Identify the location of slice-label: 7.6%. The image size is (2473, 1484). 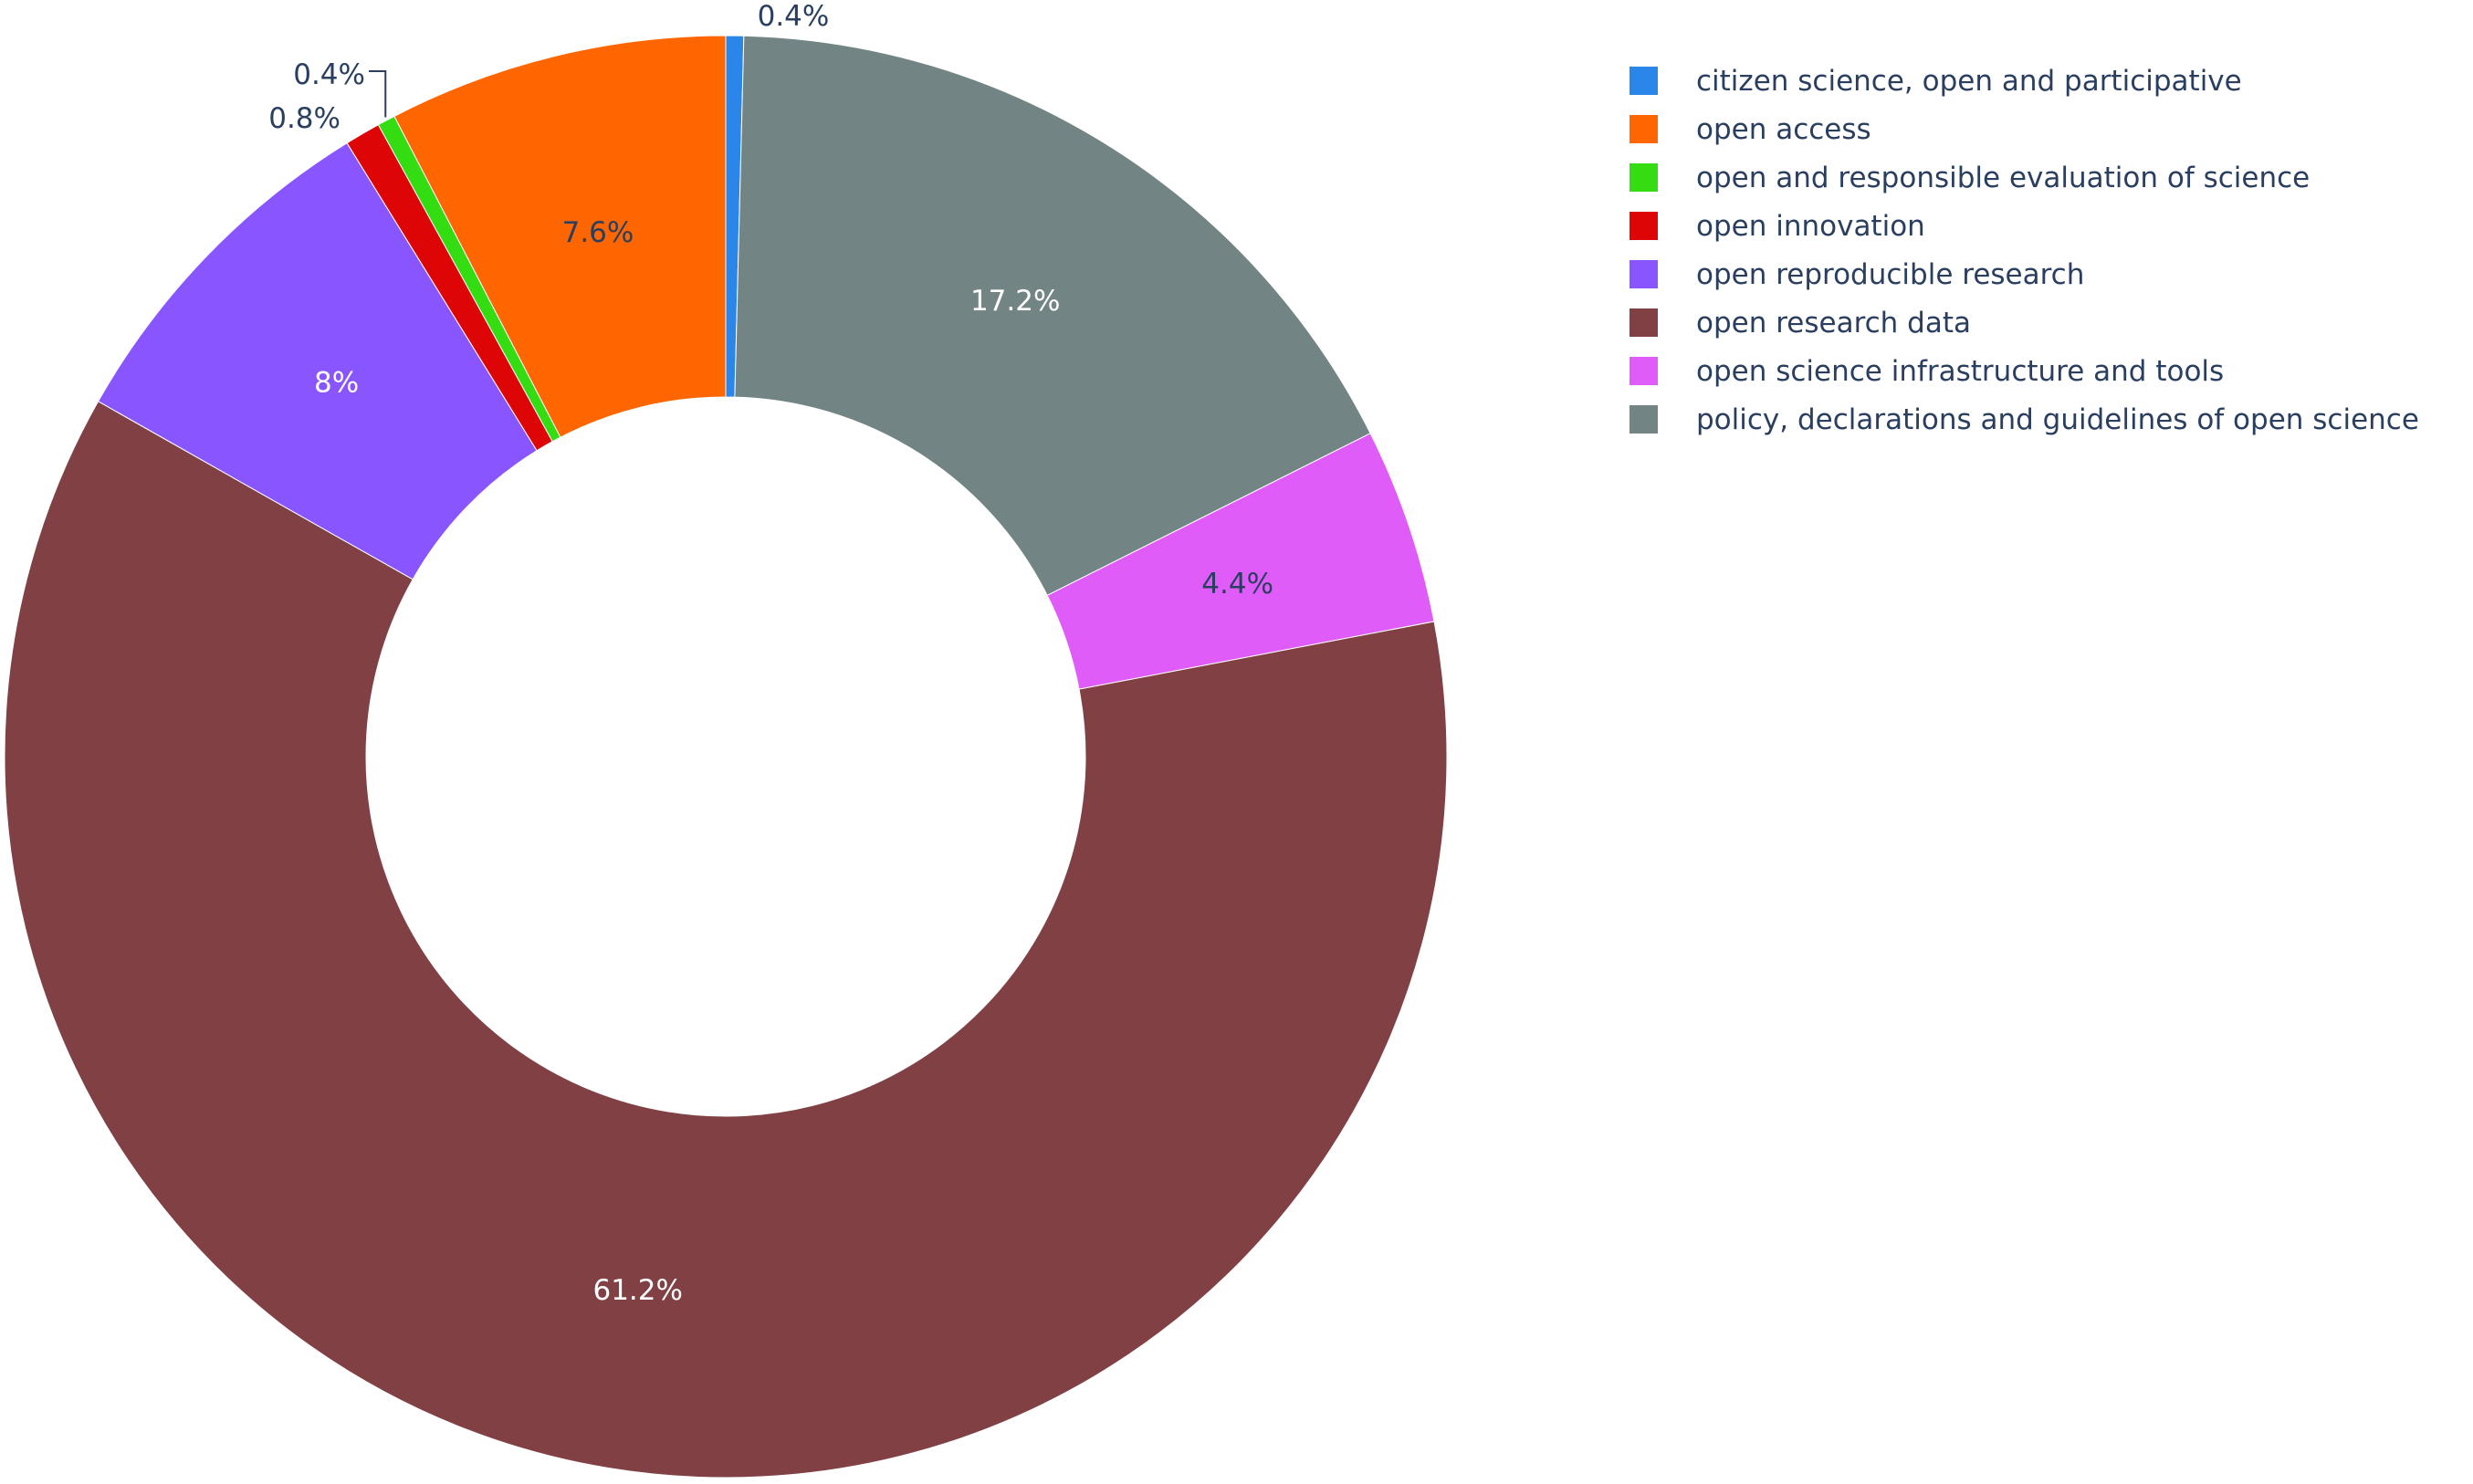
(598, 232).